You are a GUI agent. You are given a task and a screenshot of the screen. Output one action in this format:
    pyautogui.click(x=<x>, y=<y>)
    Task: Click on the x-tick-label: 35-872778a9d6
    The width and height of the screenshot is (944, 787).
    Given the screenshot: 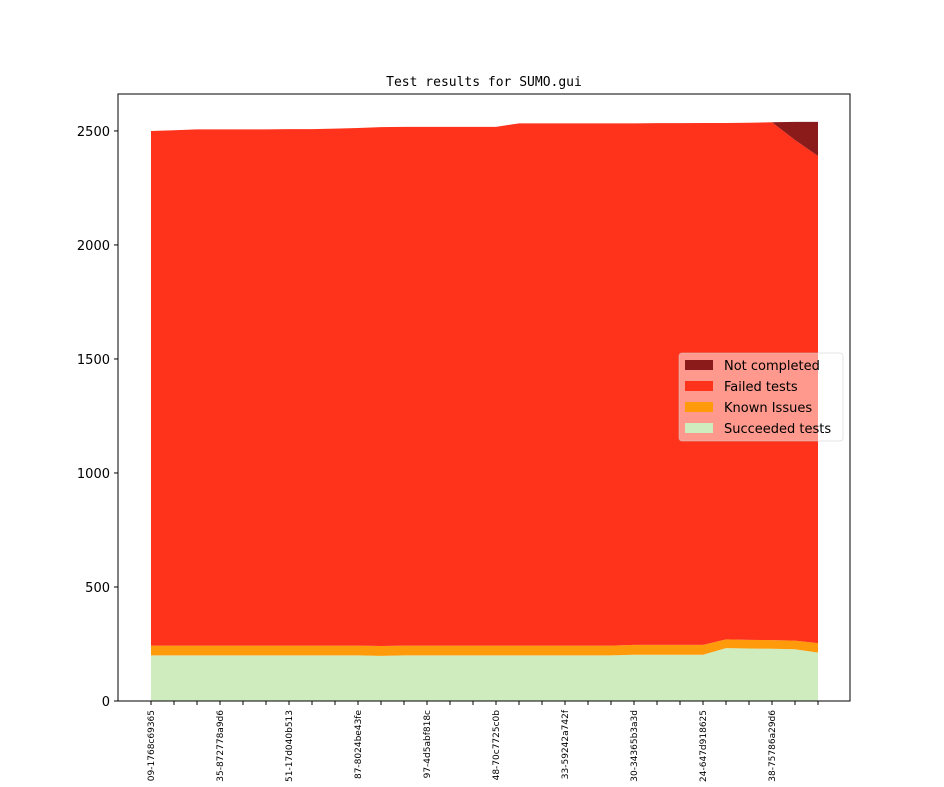 What is the action you would take?
    pyautogui.click(x=221, y=746)
    